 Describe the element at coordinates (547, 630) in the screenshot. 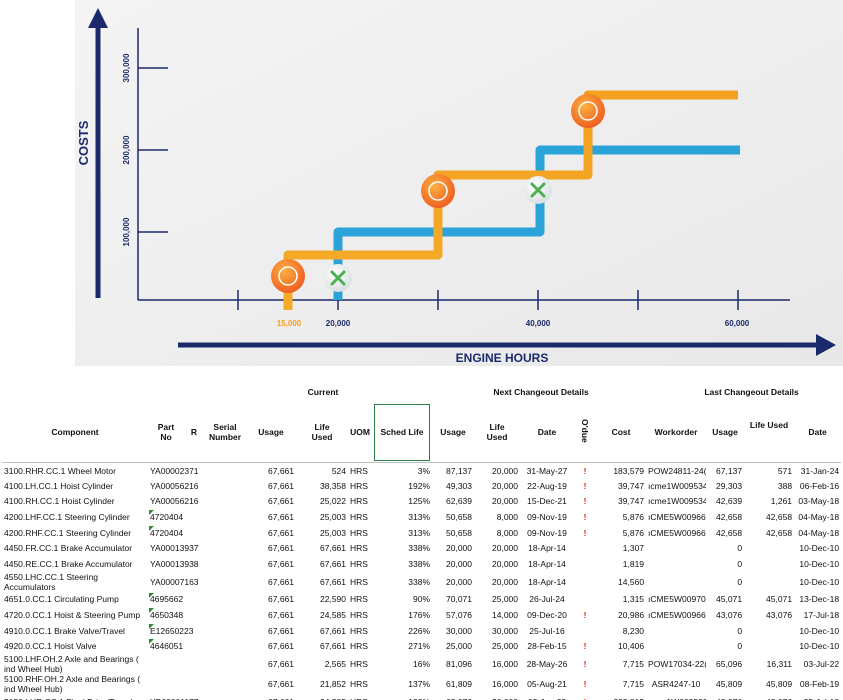

I see `table-cell: 25-Jul-16` at that location.